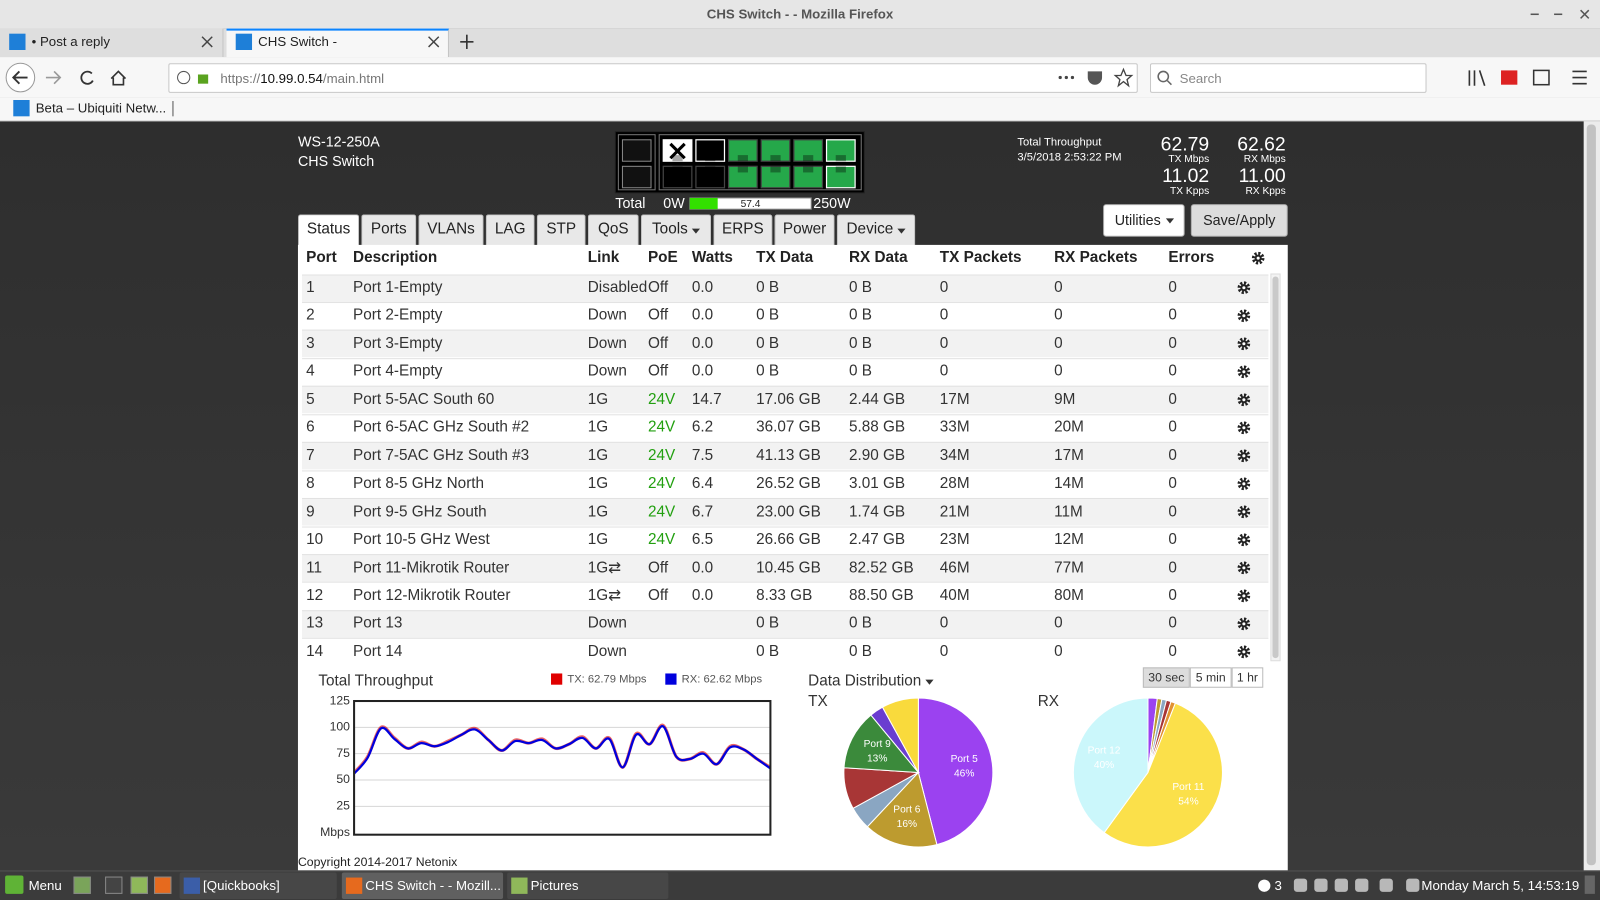 Image resolution: width=1600 pixels, height=900 pixels. I want to click on slice-label: Port 5, so click(965, 759).